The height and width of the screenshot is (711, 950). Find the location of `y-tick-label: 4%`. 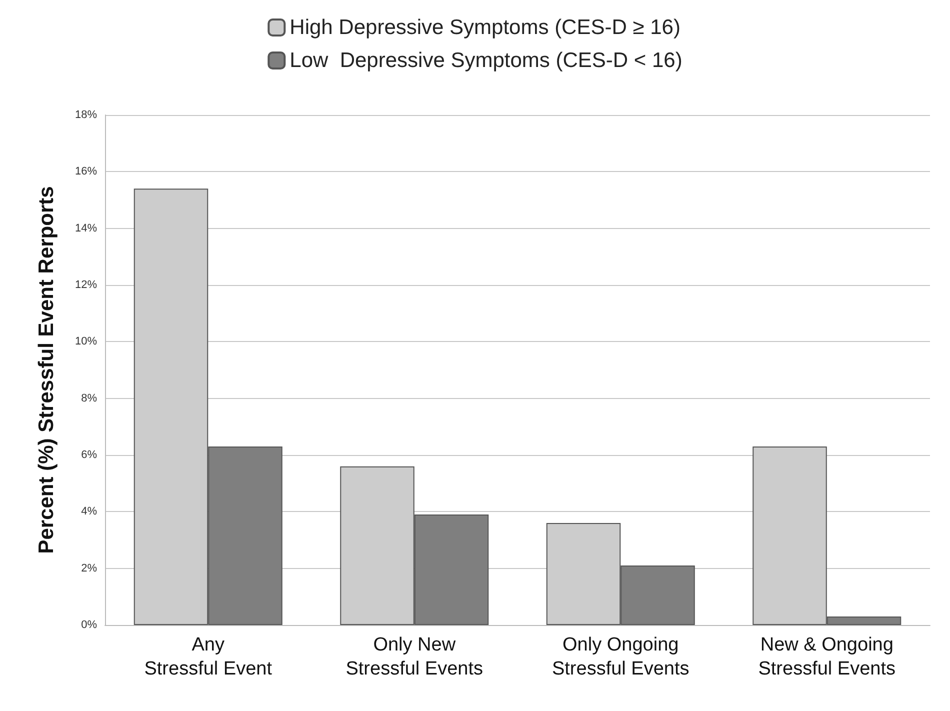

y-tick-label: 4% is located at coordinates (89, 512).